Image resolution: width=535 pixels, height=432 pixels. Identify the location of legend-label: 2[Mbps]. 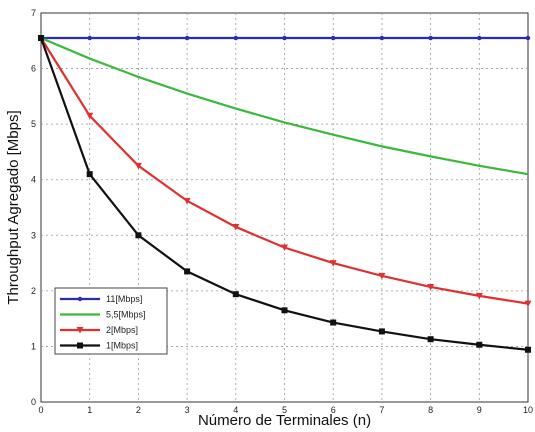
(122, 330).